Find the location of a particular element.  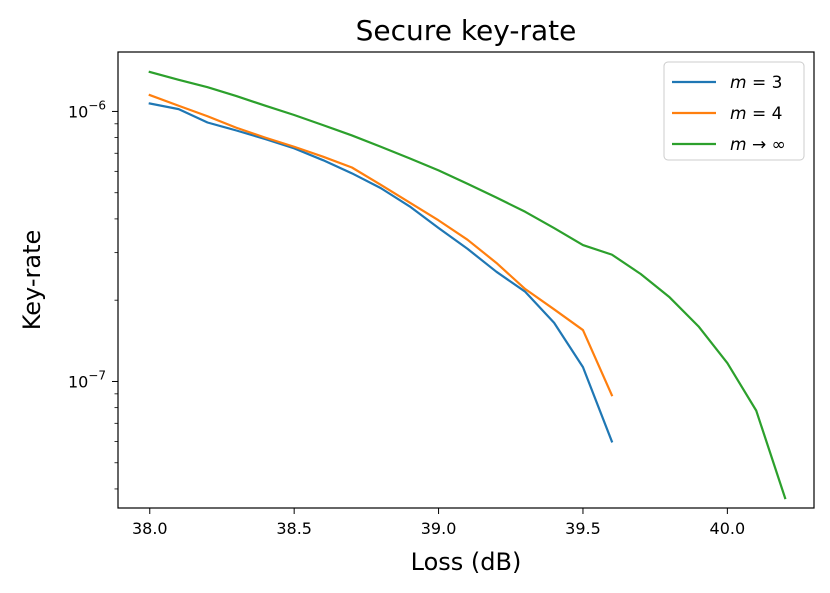

x-tick-label: 38.5 is located at coordinates (294, 528).